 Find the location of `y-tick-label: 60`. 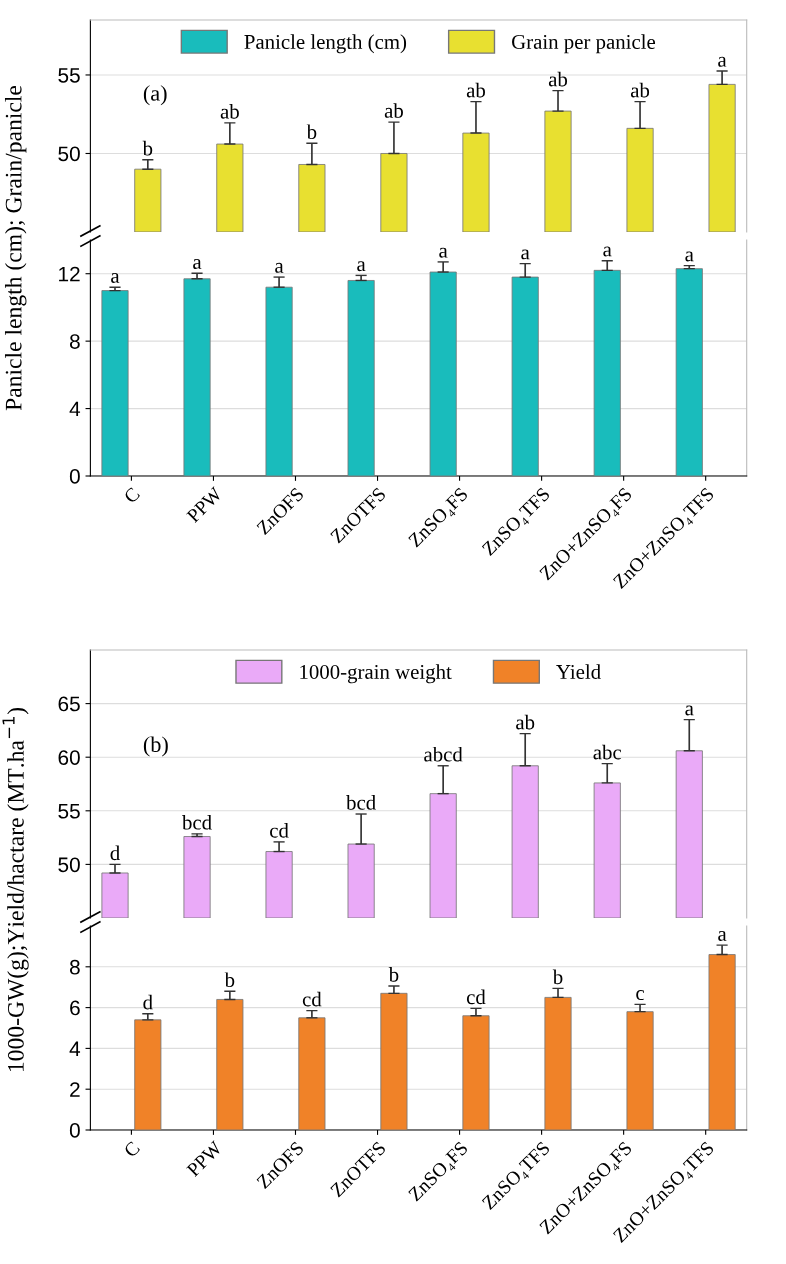

y-tick-label: 60 is located at coordinates (69, 757).